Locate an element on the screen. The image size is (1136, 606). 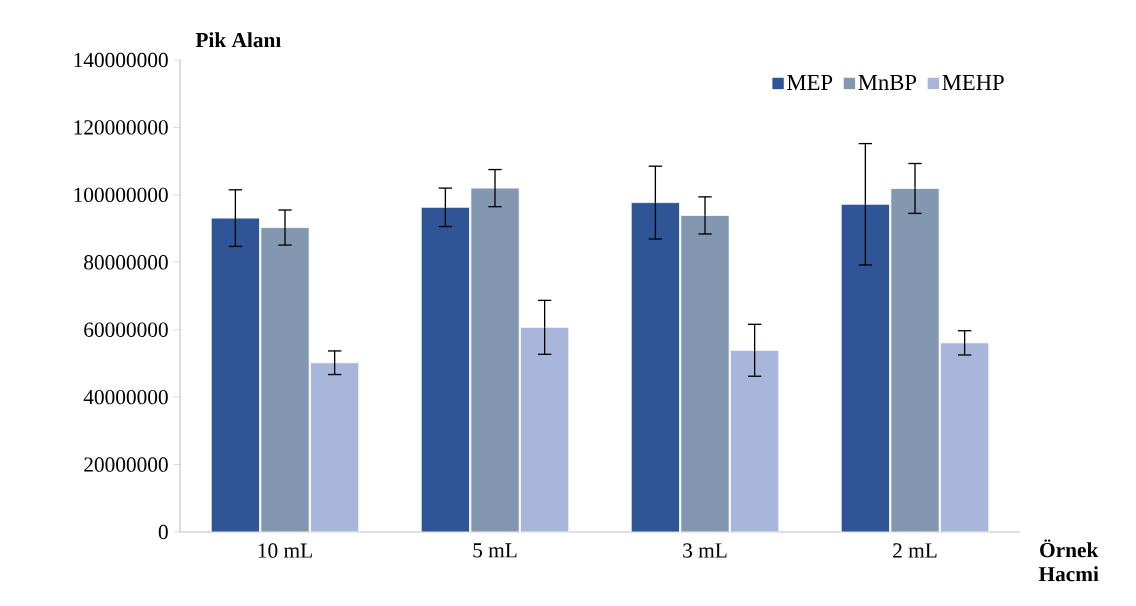
x-tick-label: 5 mL is located at coordinates (495, 550).